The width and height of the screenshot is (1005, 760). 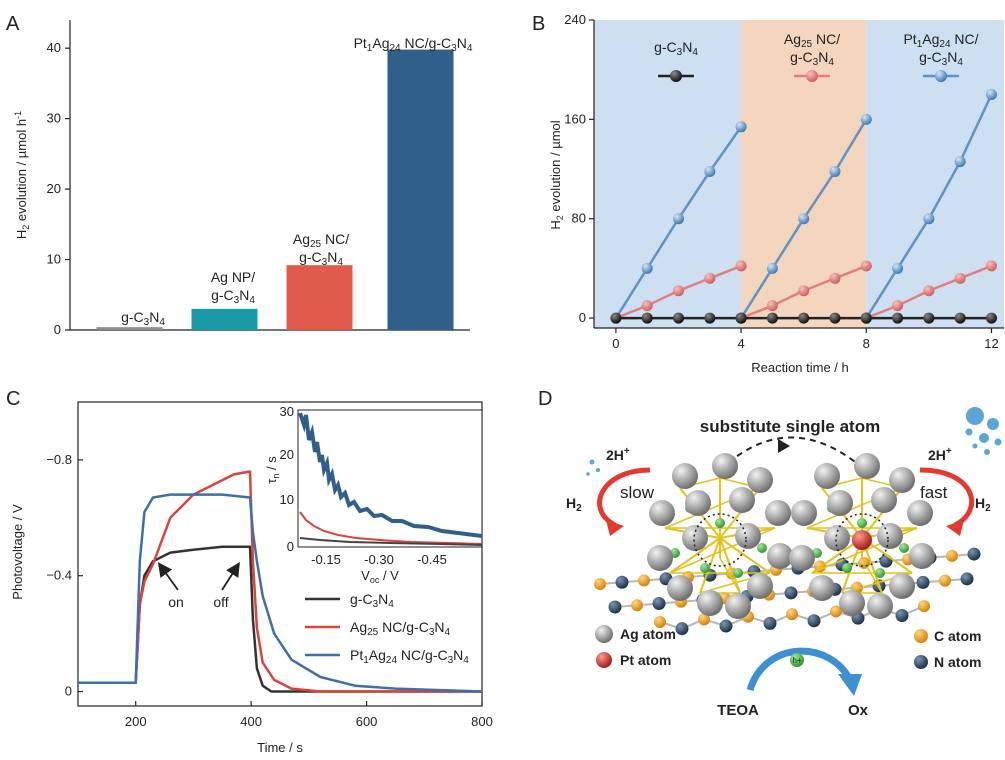 I want to click on inset-curve-g-c3n4, so click(x=390, y=541).